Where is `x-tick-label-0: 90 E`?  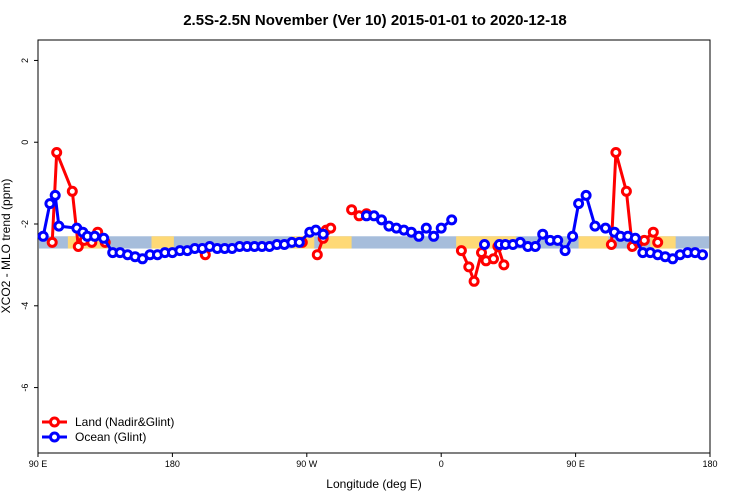 x-tick-label-0: 90 E is located at coordinates (38, 464).